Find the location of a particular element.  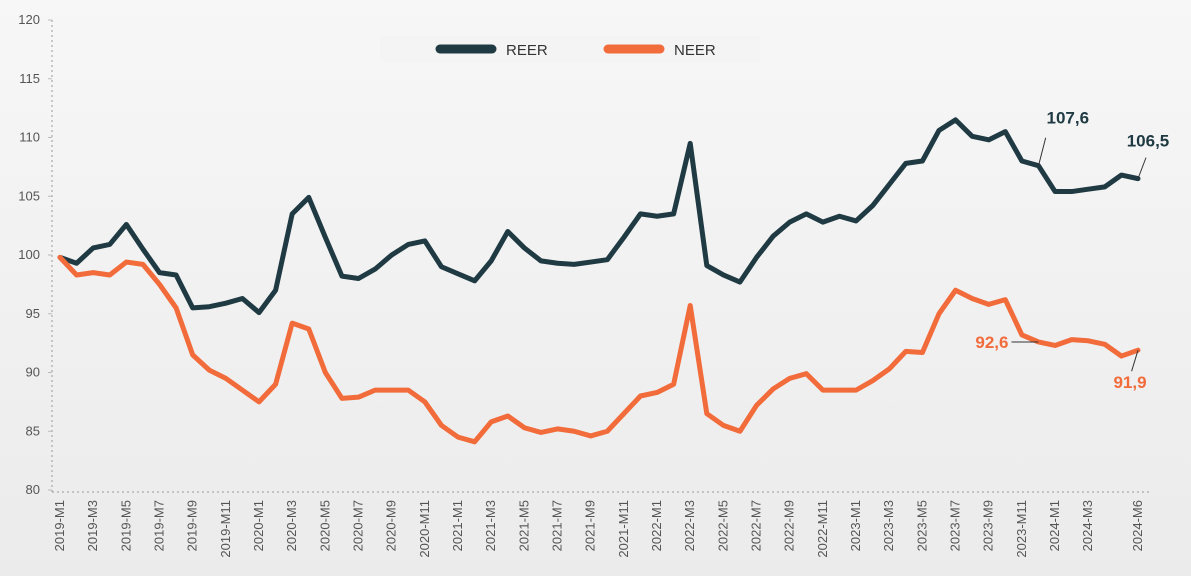

x-tick-label: 2019-M1 is located at coordinates (59, 525).